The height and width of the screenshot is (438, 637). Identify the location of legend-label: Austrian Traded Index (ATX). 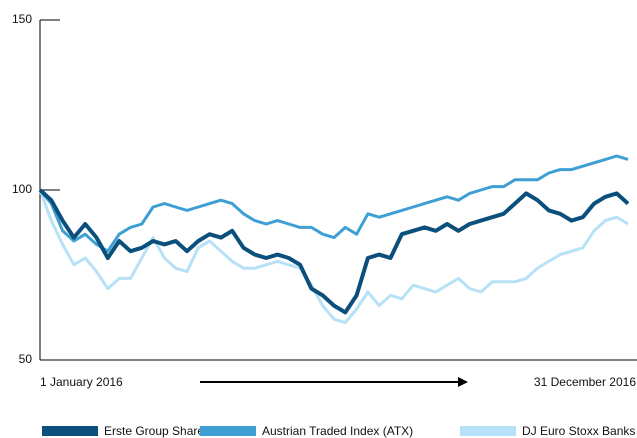
(337, 431).